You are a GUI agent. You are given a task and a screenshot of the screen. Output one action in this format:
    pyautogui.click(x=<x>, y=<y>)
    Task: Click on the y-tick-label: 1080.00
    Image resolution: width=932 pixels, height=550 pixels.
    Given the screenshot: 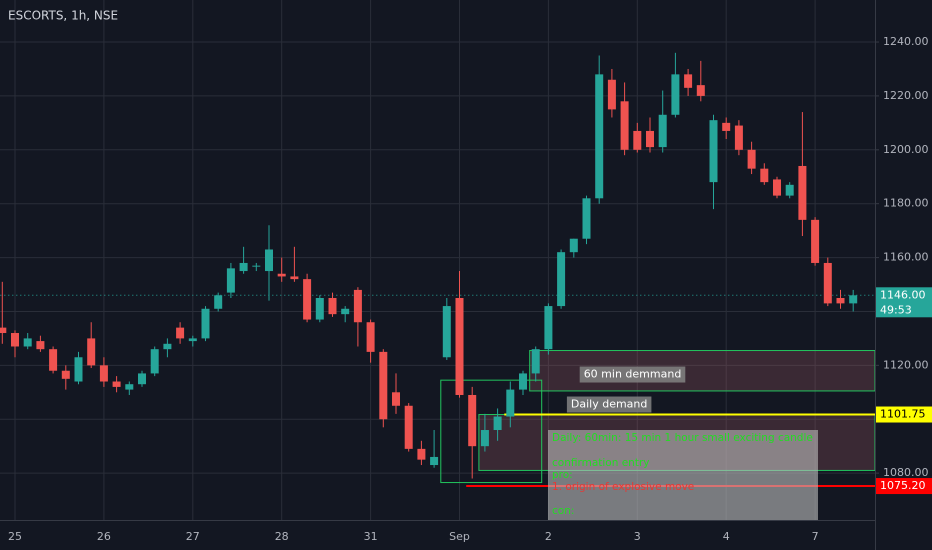 What is the action you would take?
    pyautogui.click(x=906, y=472)
    